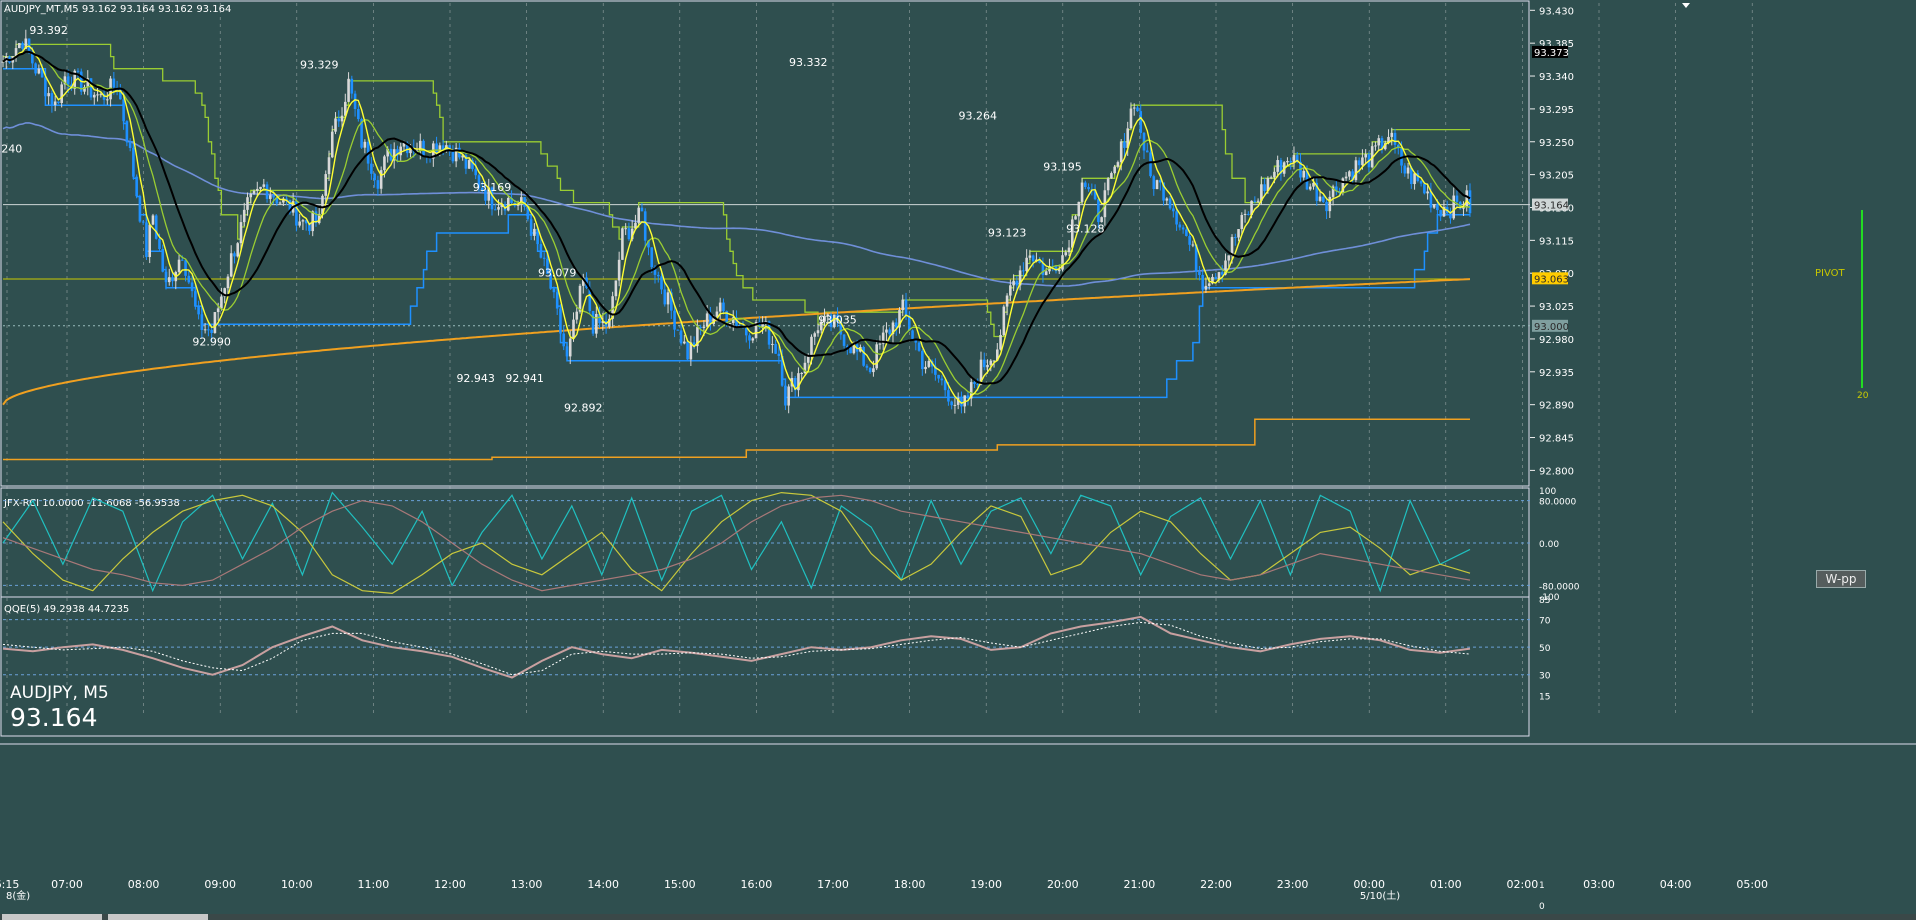 The height and width of the screenshot is (920, 1916). What do you see at coordinates (1556, 241) in the screenshot?
I see `y-tick-label: 93.115` at bounding box center [1556, 241].